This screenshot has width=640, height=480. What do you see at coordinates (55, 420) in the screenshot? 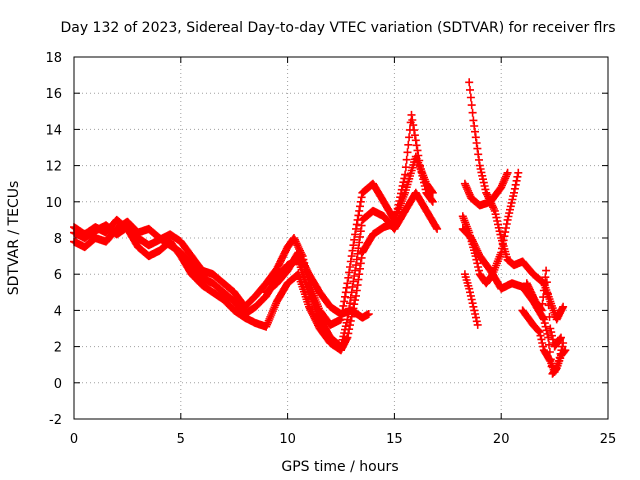
I see `y-tick-label: -2` at bounding box center [55, 420].